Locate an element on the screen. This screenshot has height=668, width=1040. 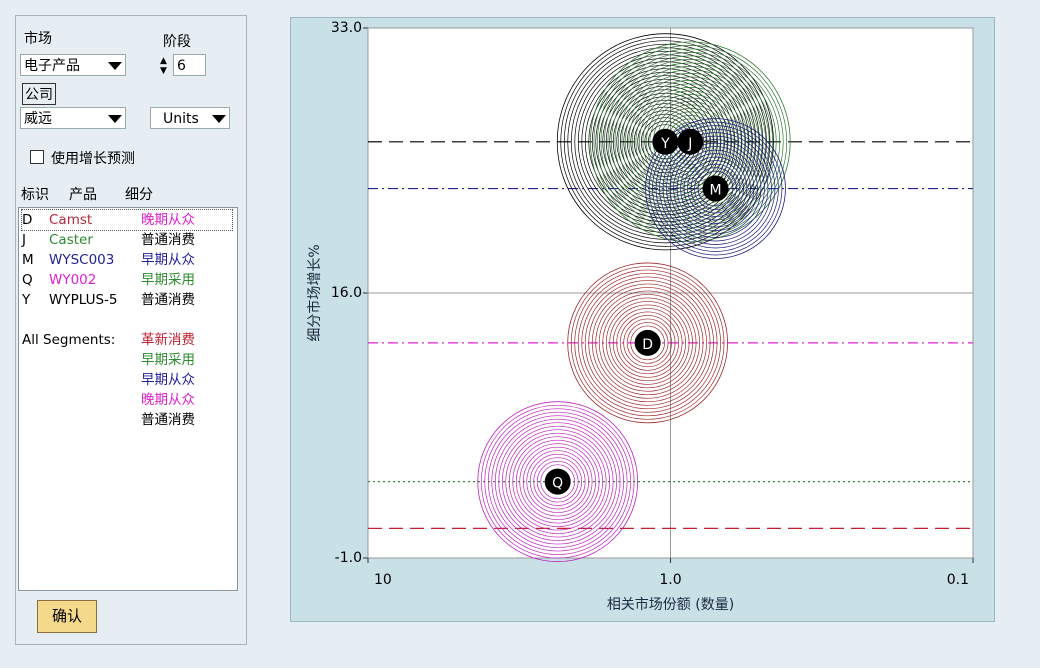
list-row: Q WY002 早期采用 is located at coordinates (127, 280).